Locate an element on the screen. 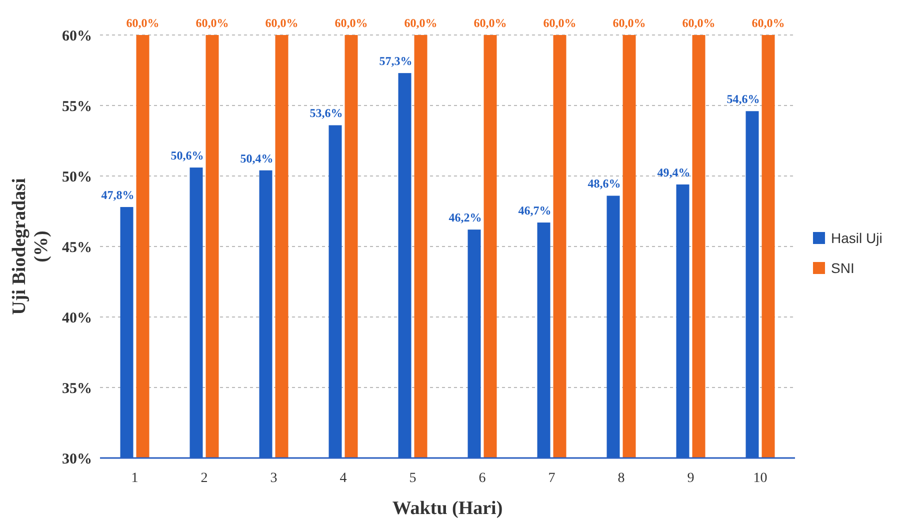 This screenshot has width=907, height=522. x-tick-label: 10 is located at coordinates (760, 478).